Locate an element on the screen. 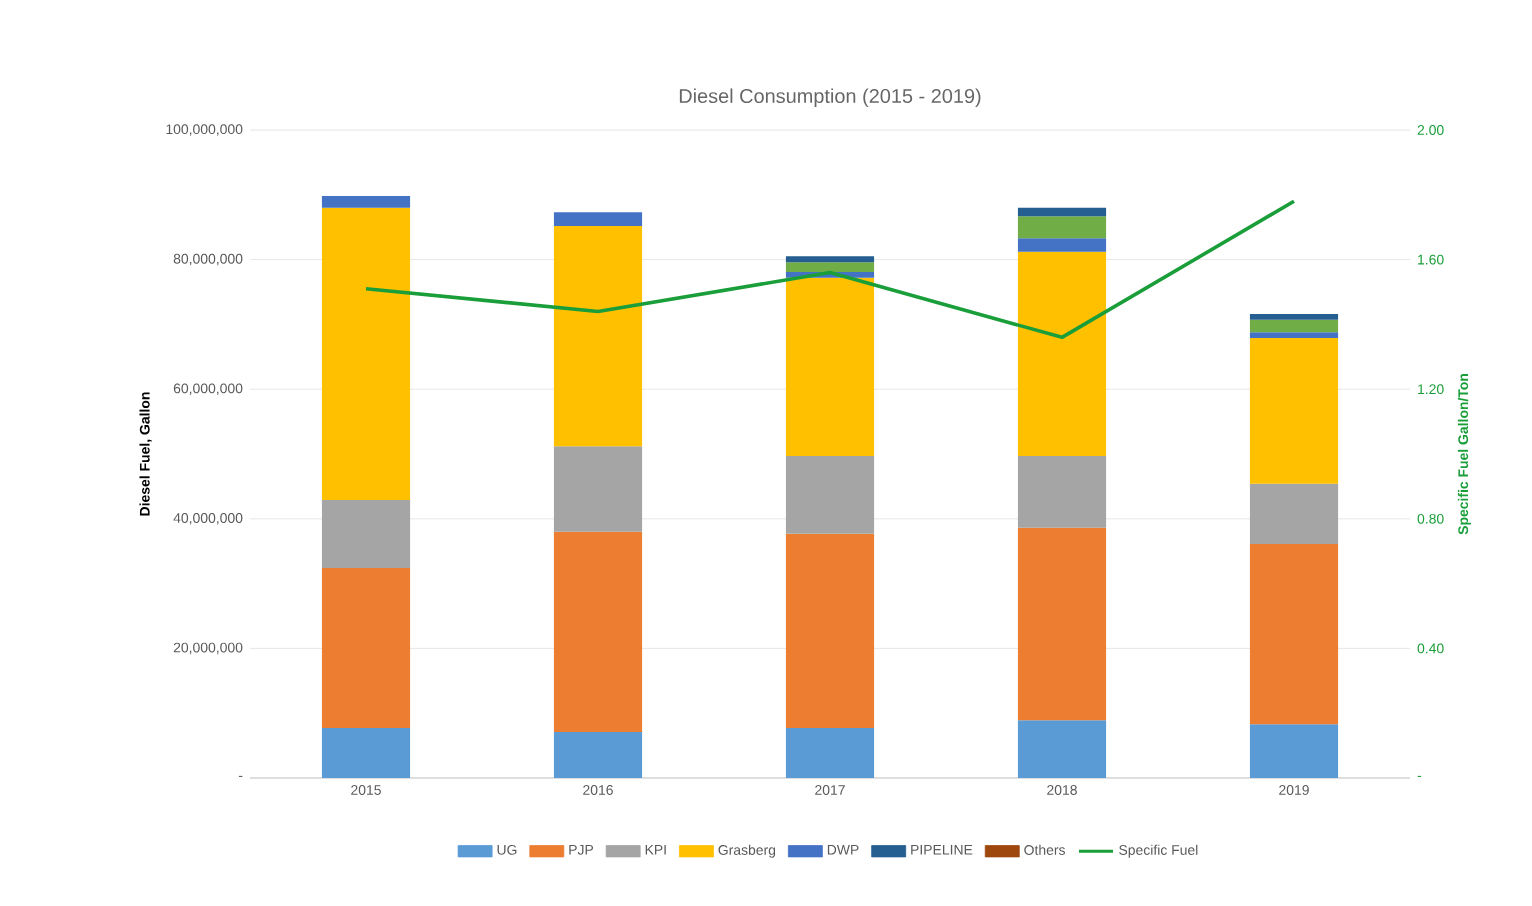 Image resolution: width=1532 pixels, height=906 pixels. line-series is located at coordinates (830, 269).